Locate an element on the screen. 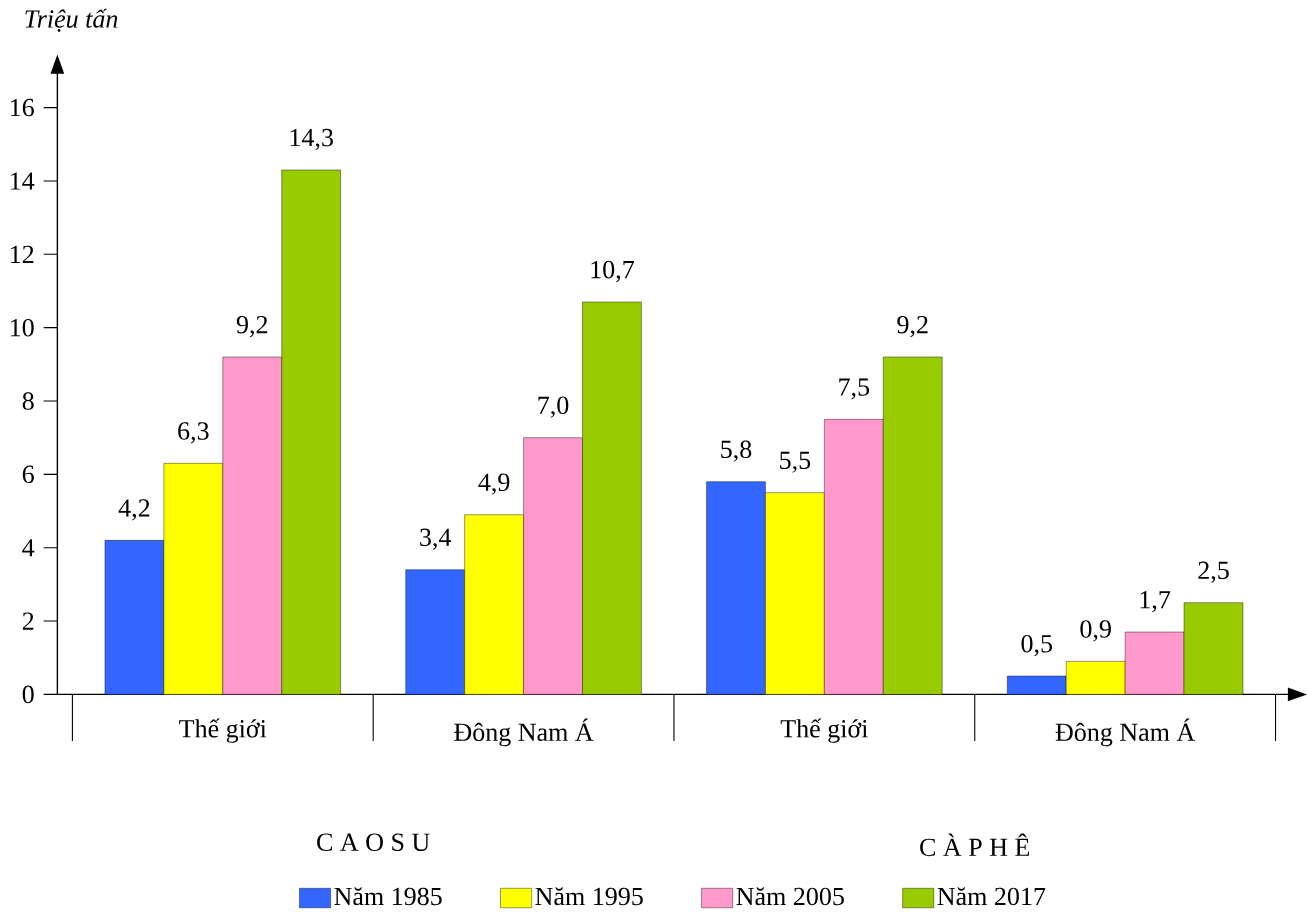 The width and height of the screenshot is (1307, 914). data-label: 2,5 is located at coordinates (1213, 572).